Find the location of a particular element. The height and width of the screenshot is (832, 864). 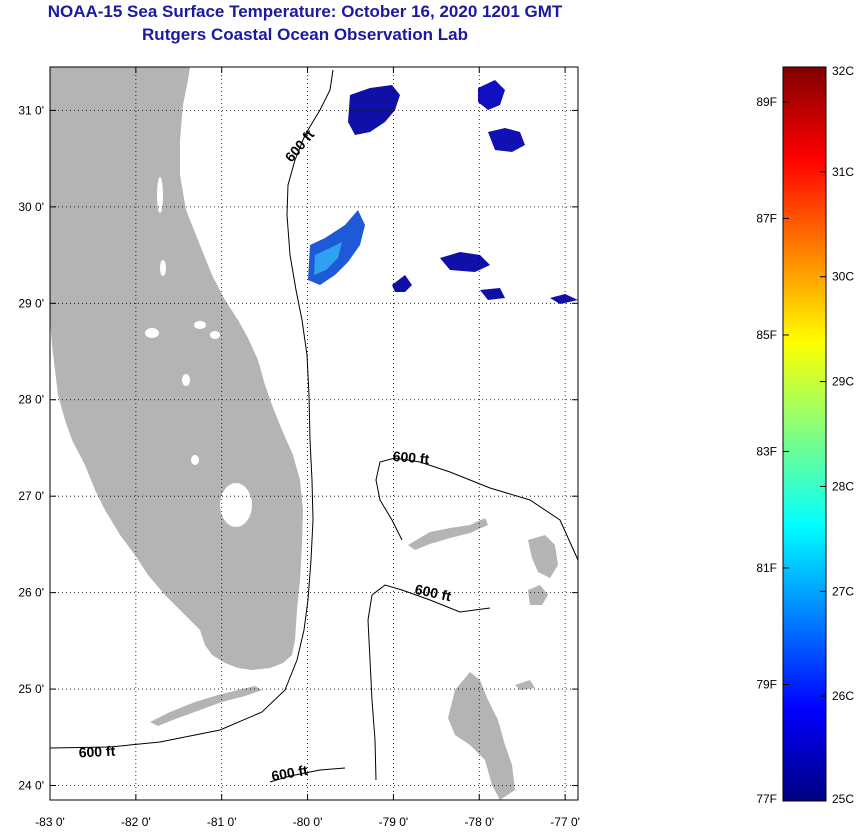

lon-tick-label: -80 0' is located at coordinates (308, 822).